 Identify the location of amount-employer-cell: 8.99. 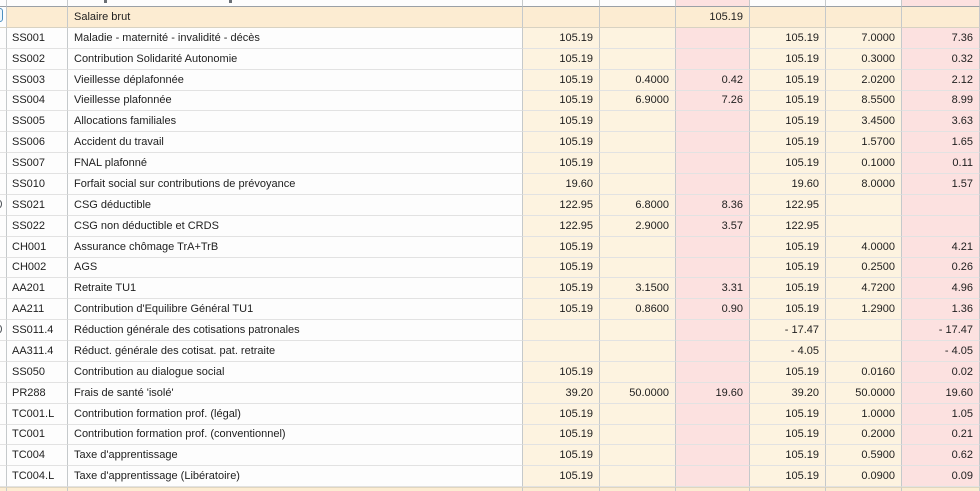
(941, 101).